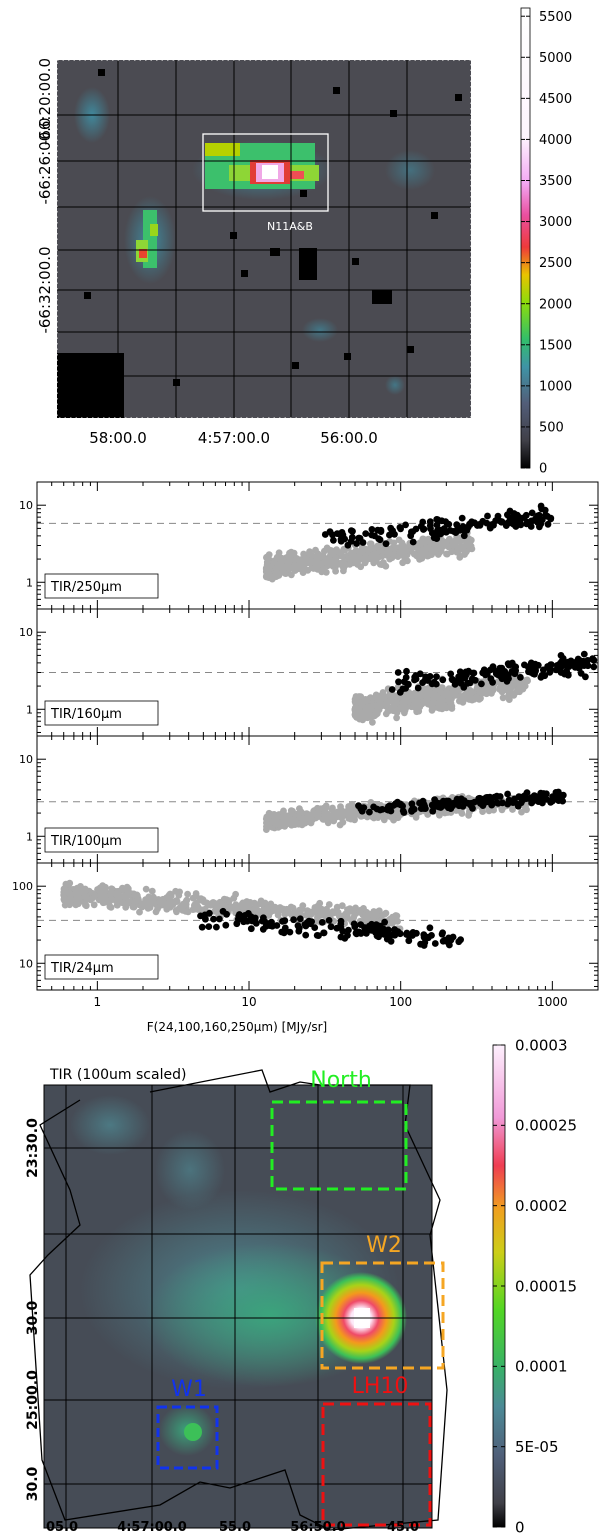 The width and height of the screenshot is (600, 1538). Describe the element at coordinates (317, 1527) in the screenshot. I see `p3-xtick-label-3: 56:50.0` at that location.